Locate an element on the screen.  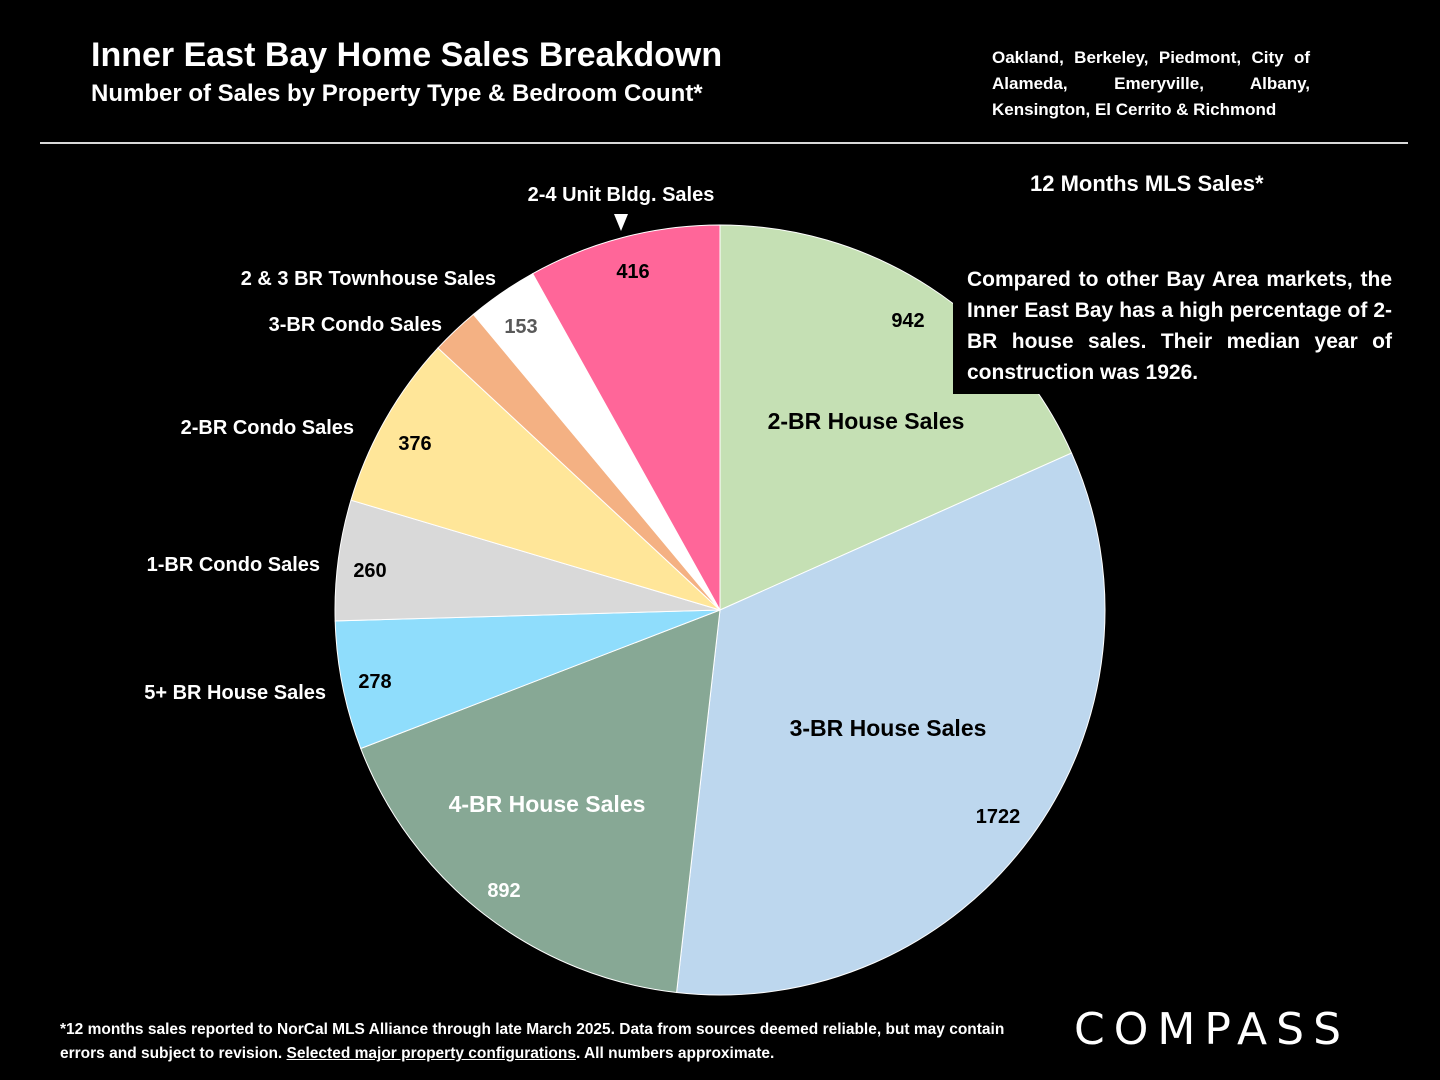
category-label: 3-BR House Sales is located at coordinates (888, 728).